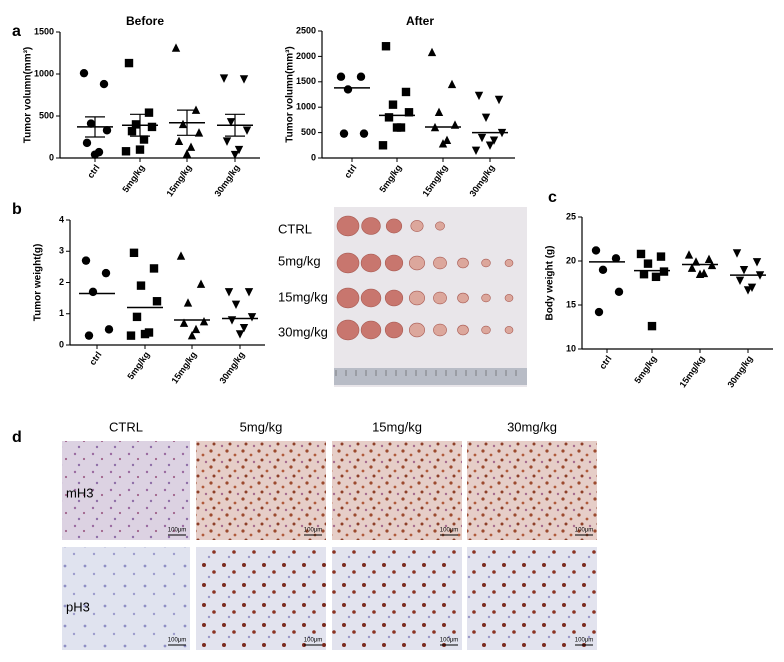  What do you see at coordinates (571, 216) in the screenshot?
I see `y-tick-label: 25` at bounding box center [571, 216].